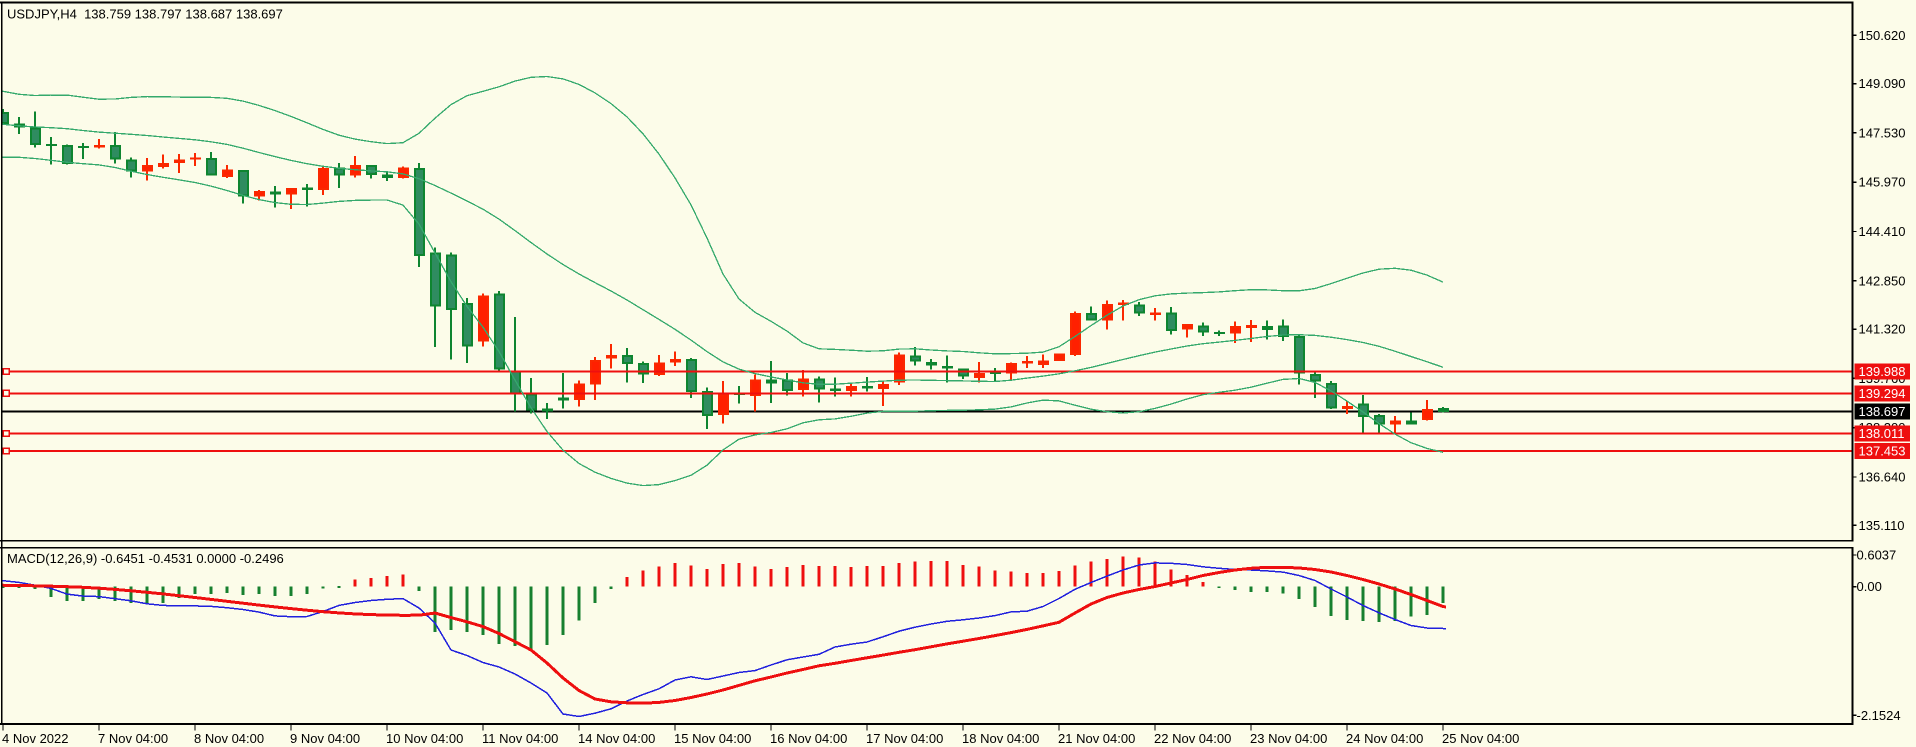 The width and height of the screenshot is (1916, 747). Describe the element at coordinates (616, 738) in the screenshot. I see `svg-text: 14 Nov 04:00` at that location.